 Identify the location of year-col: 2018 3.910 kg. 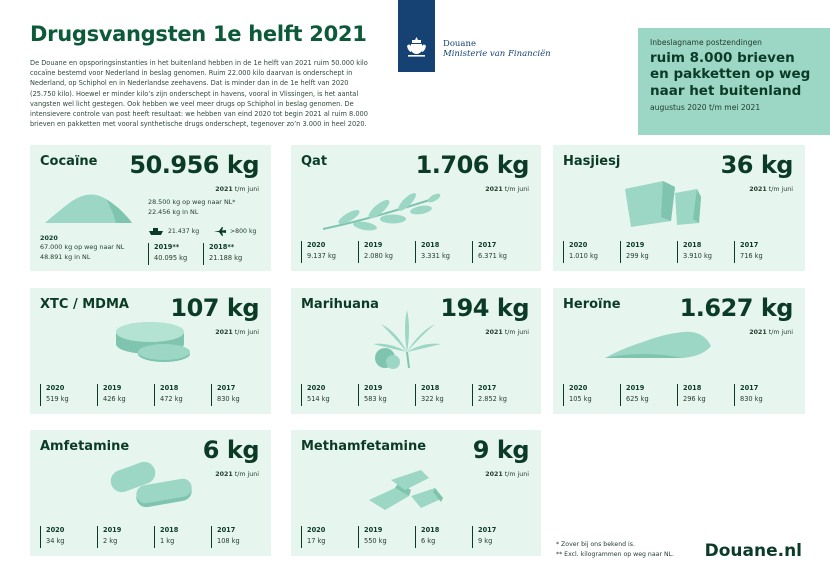
(705, 252).